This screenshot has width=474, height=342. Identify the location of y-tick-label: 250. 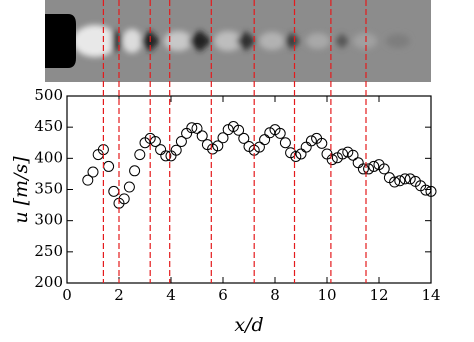
(48, 251).